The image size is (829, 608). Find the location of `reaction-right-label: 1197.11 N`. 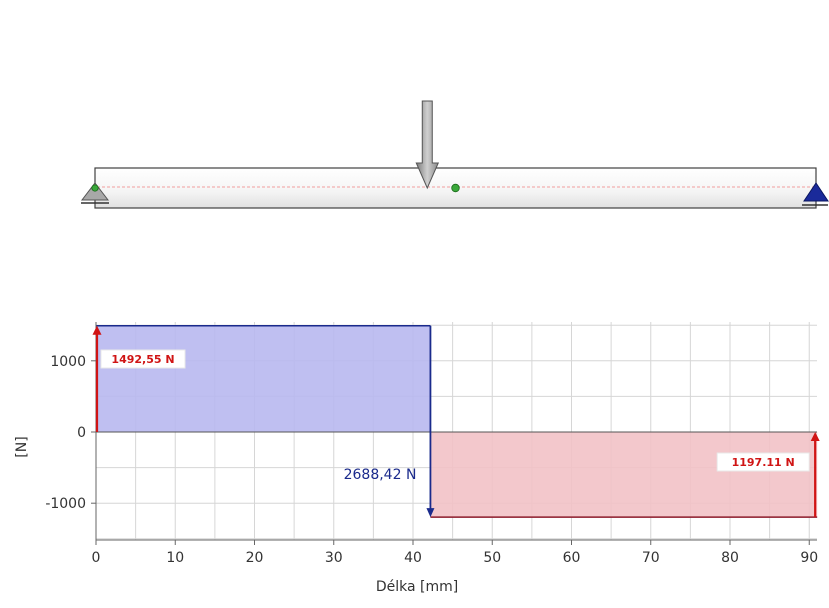

reaction-right-label: 1197.11 N is located at coordinates (763, 462).